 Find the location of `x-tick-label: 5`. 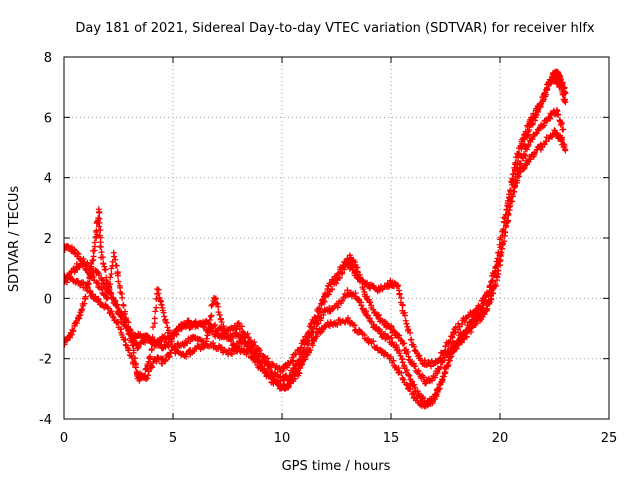

x-tick-label: 5 is located at coordinates (173, 438).